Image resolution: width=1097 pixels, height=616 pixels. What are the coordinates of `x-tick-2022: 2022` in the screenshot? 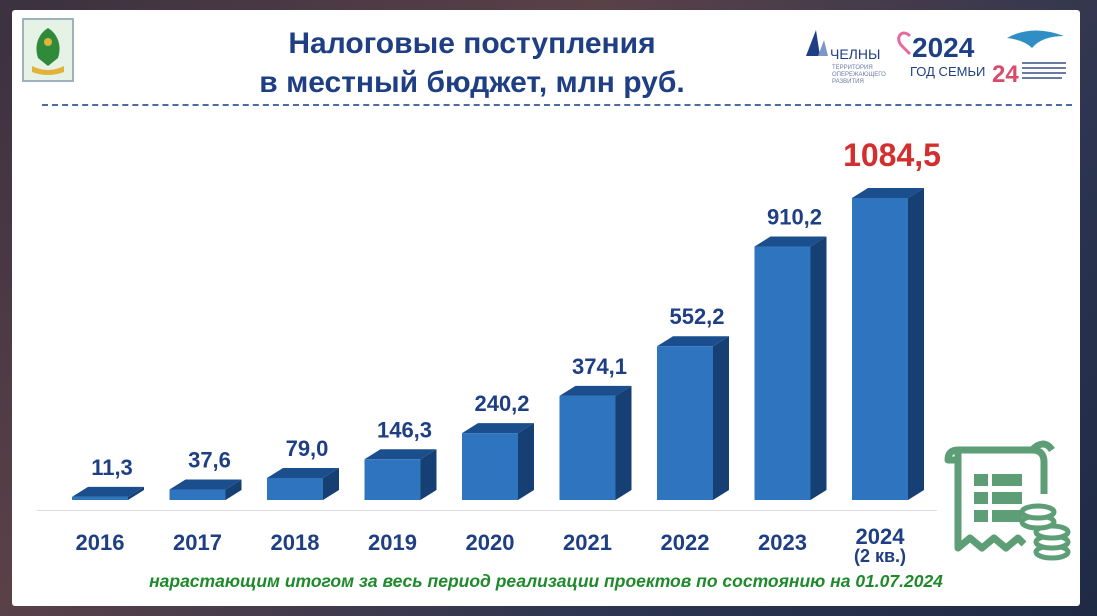 It's located at (685, 542).